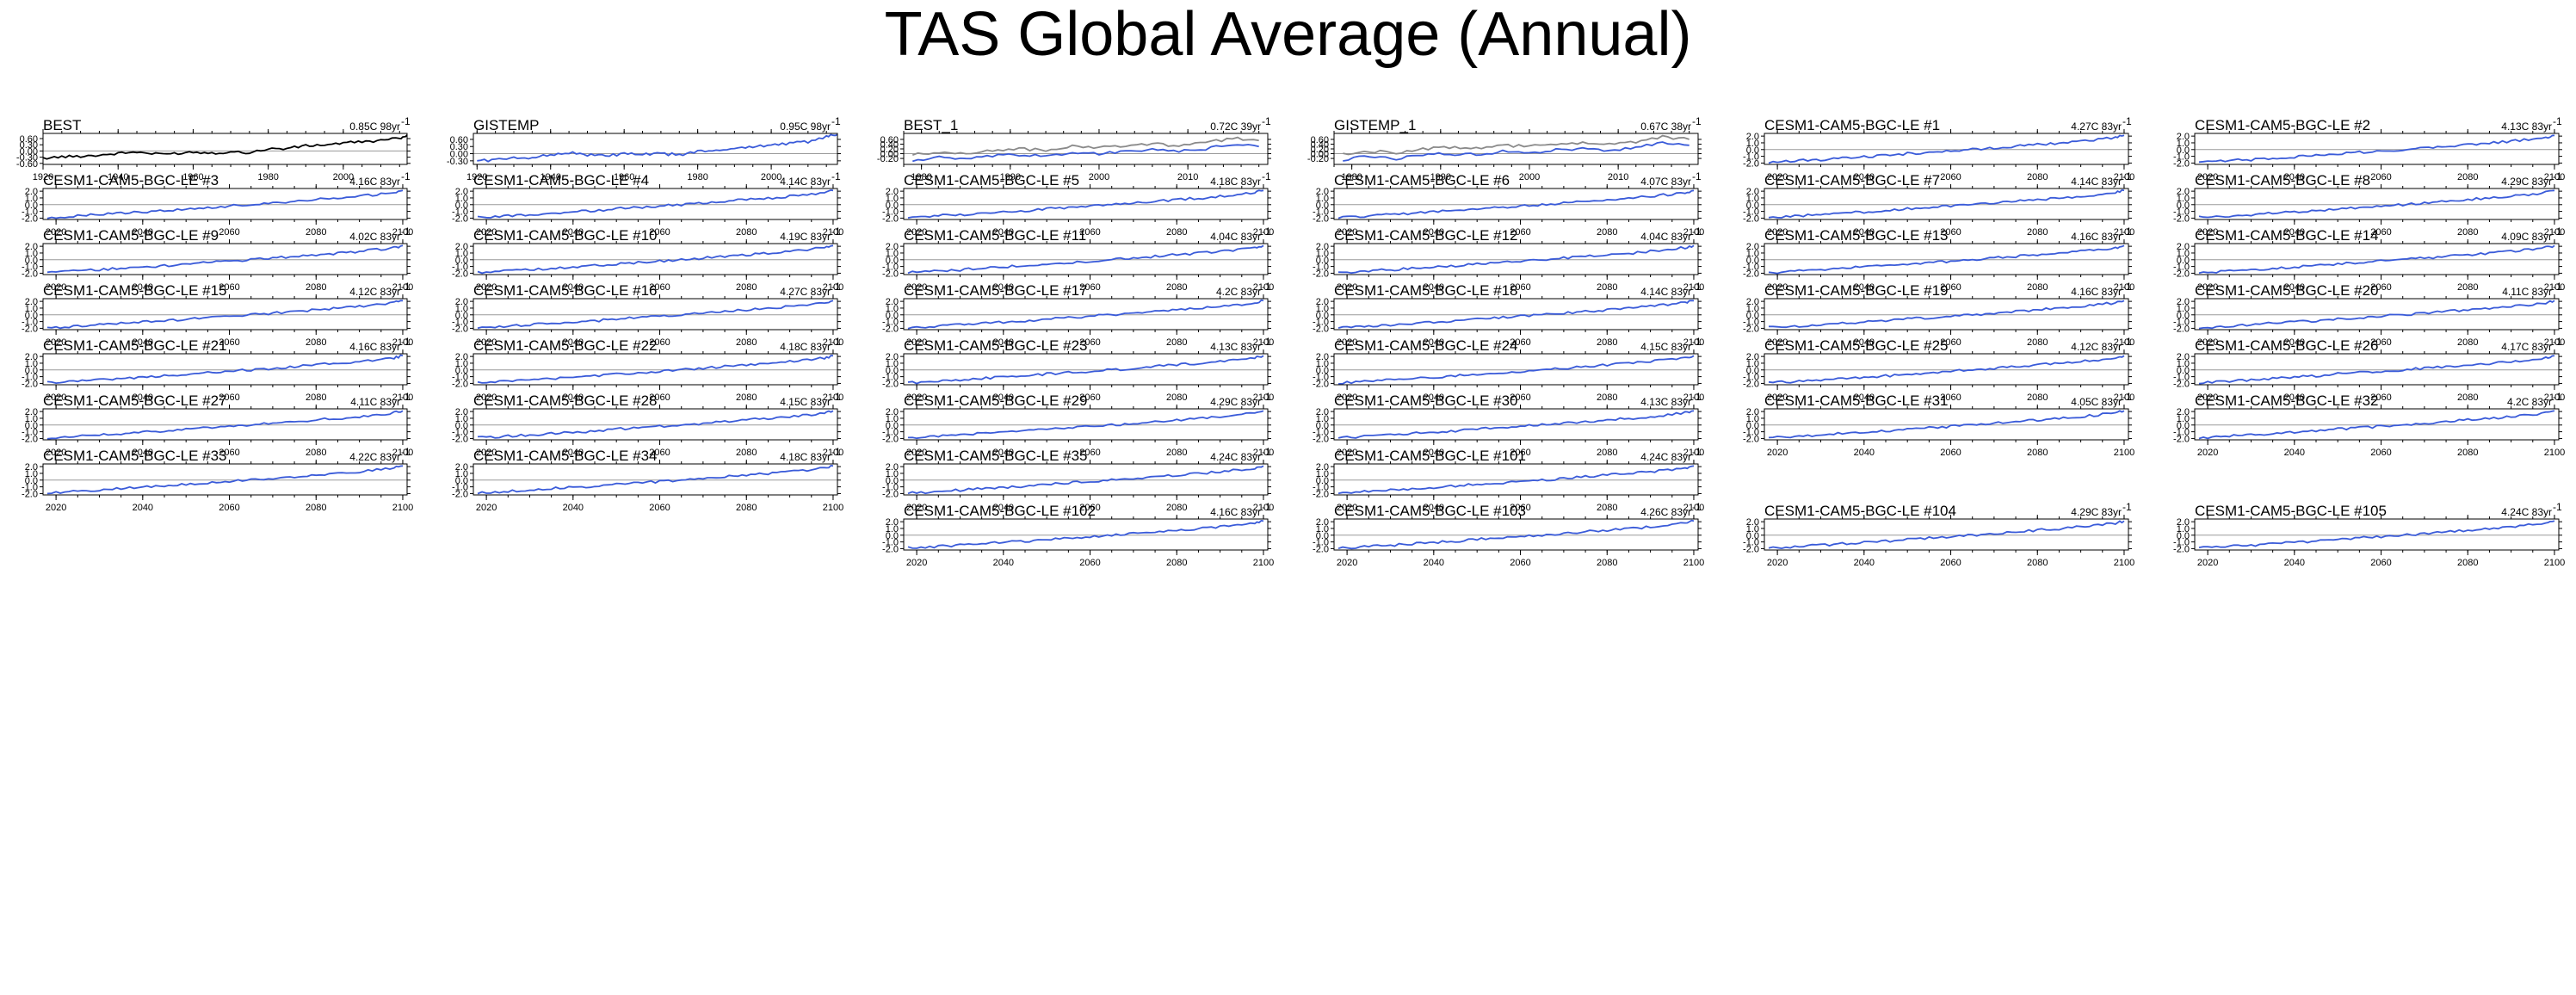  I want to click on y-tick-label: 0.00, so click(459, 155).